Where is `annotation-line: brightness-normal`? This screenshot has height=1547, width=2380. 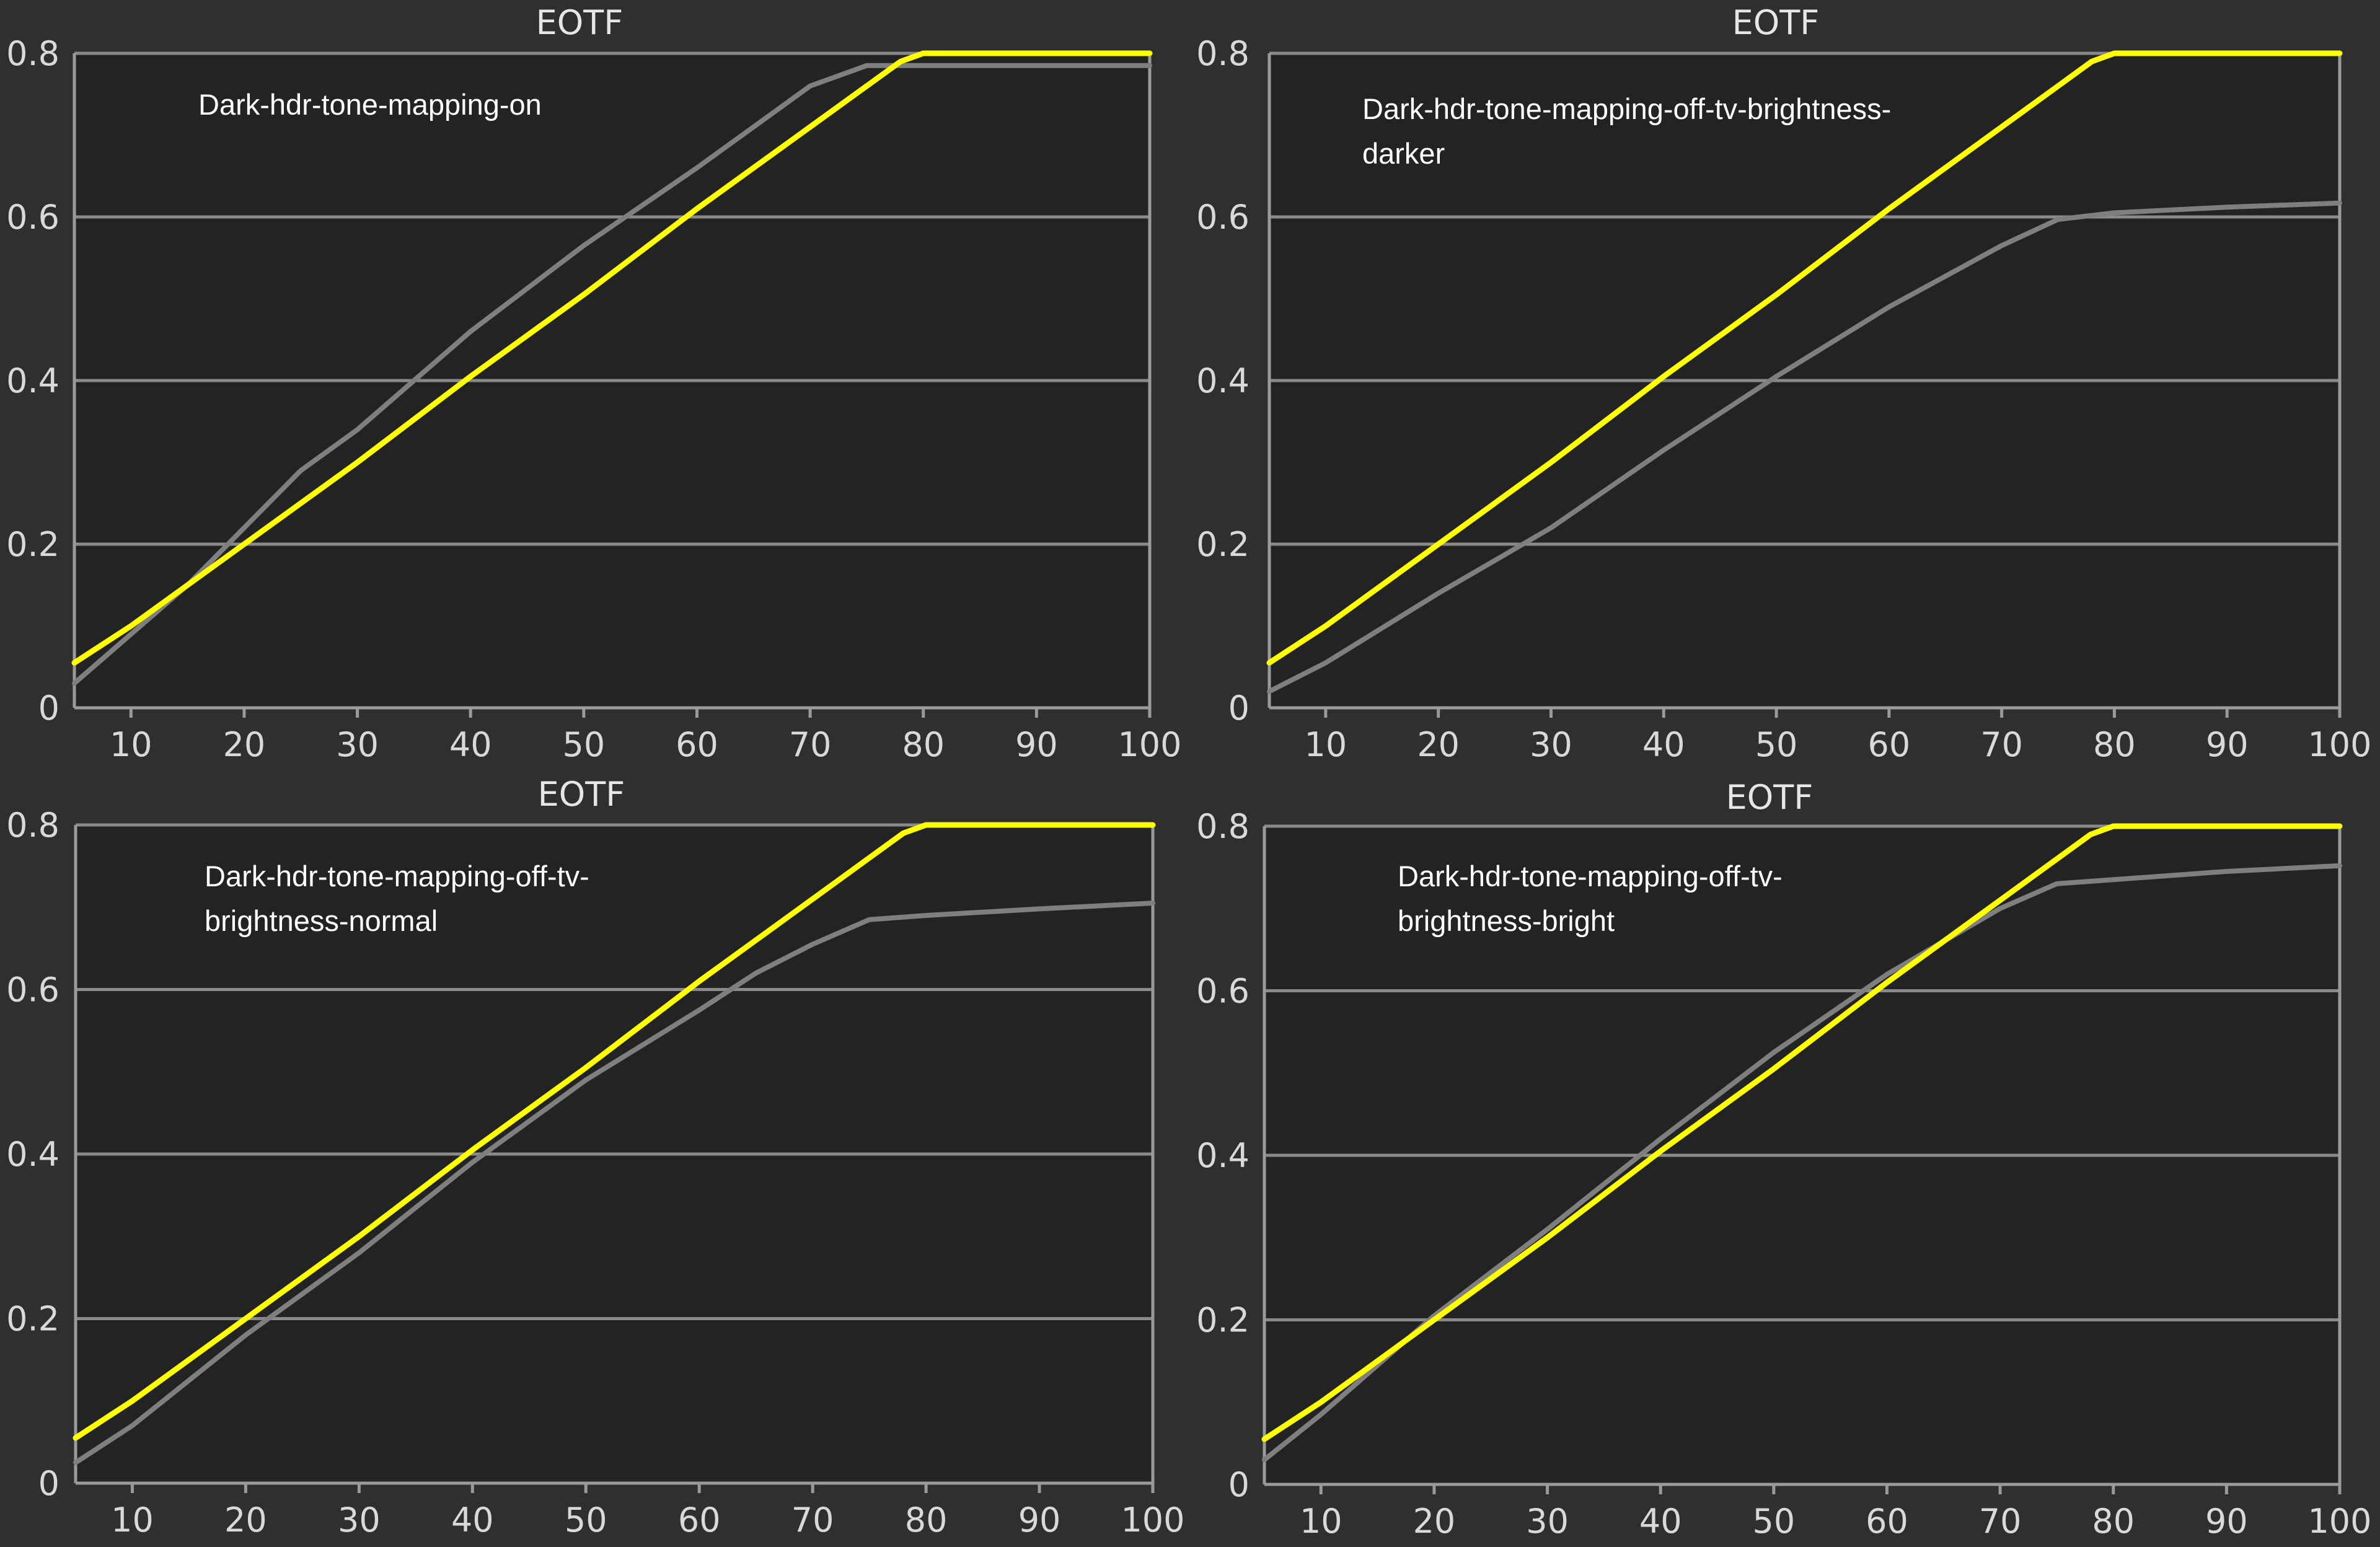
annotation-line: brightness-normal is located at coordinates (321, 920).